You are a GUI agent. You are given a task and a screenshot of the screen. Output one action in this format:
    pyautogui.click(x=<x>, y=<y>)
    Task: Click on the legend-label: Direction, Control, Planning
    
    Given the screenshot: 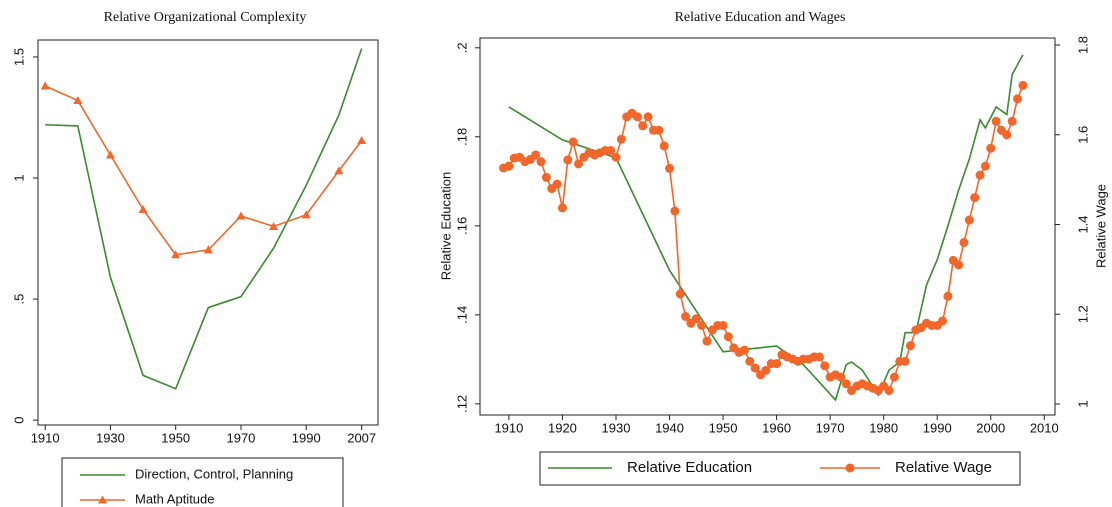 What is the action you would take?
    pyautogui.click(x=214, y=473)
    